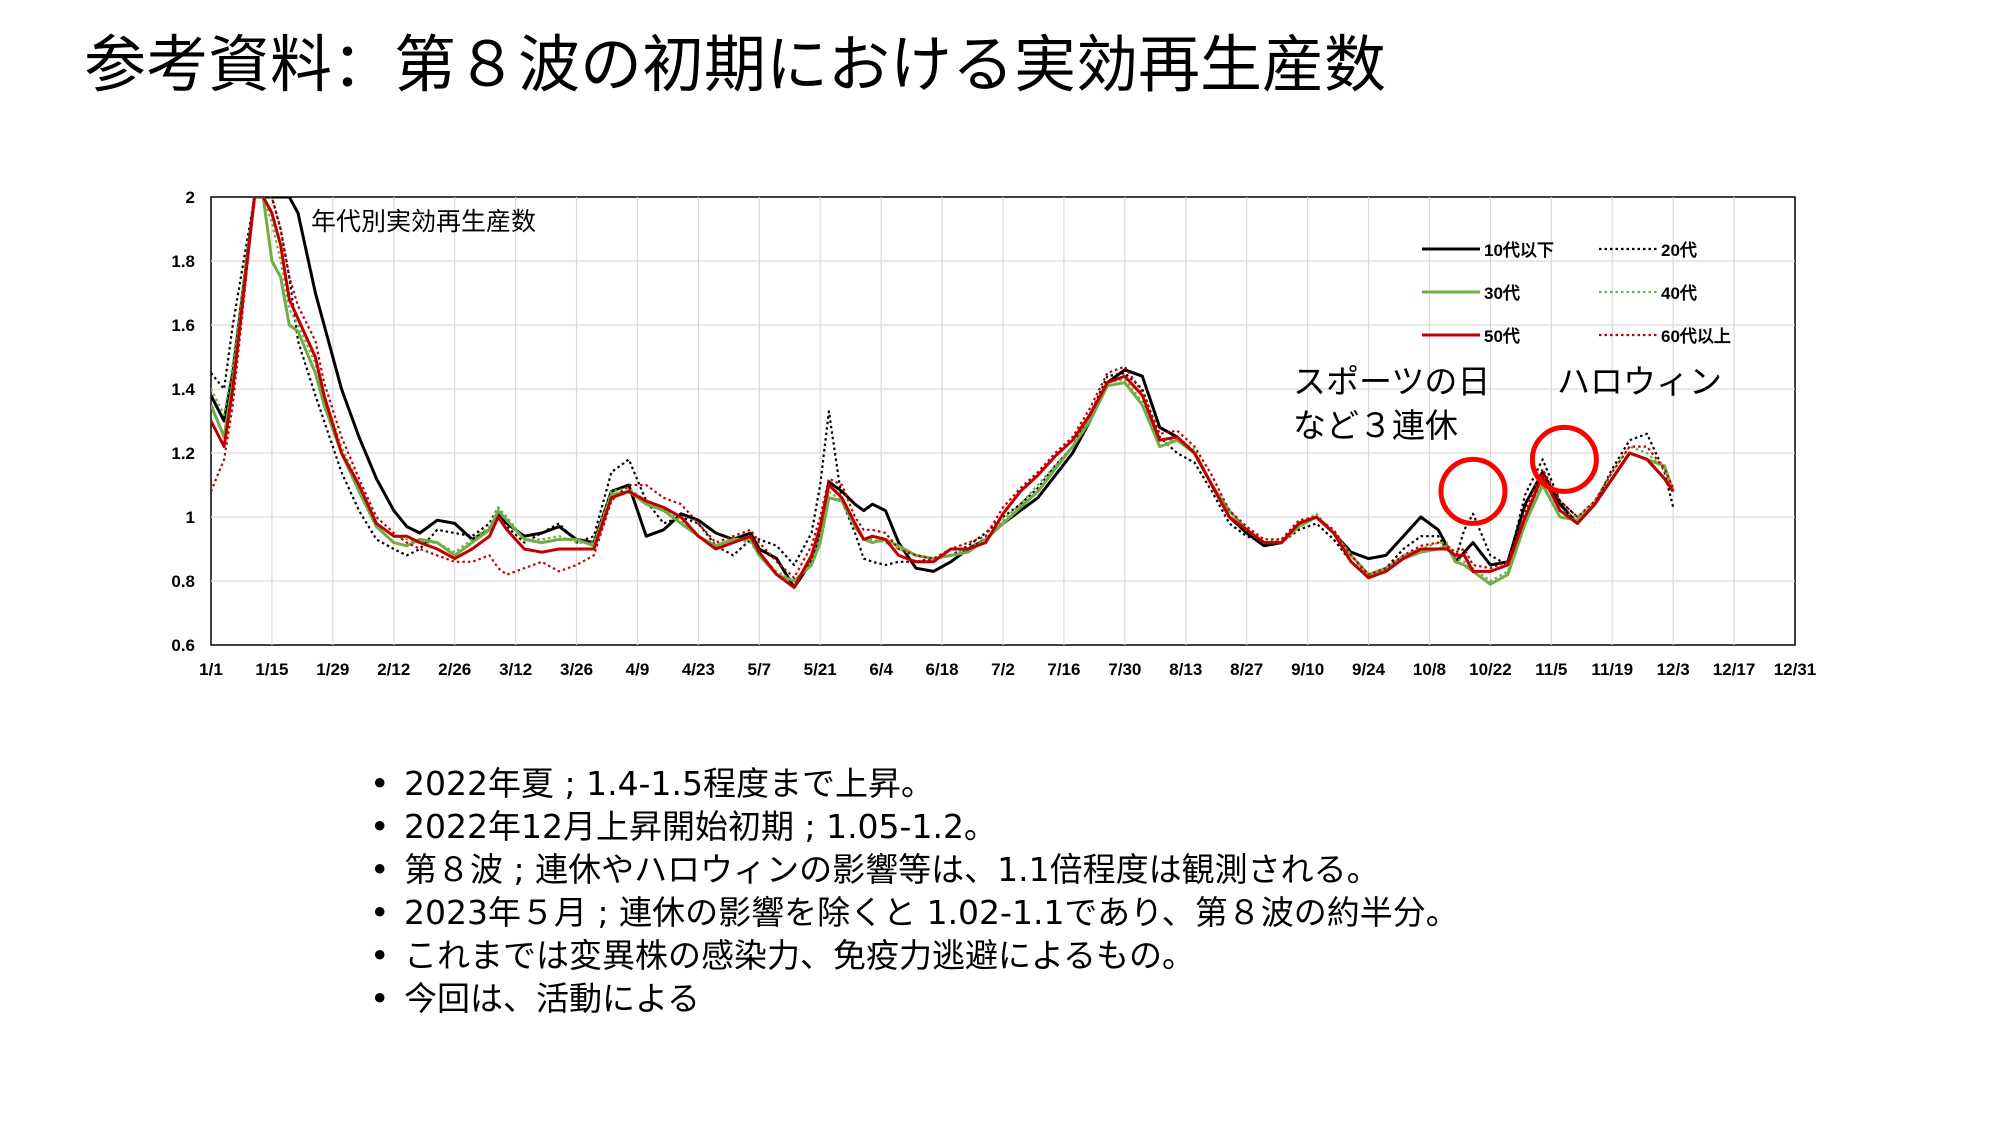  Describe the element at coordinates (881, 669) in the screenshot. I see `x-tick-label: 6/4` at that location.